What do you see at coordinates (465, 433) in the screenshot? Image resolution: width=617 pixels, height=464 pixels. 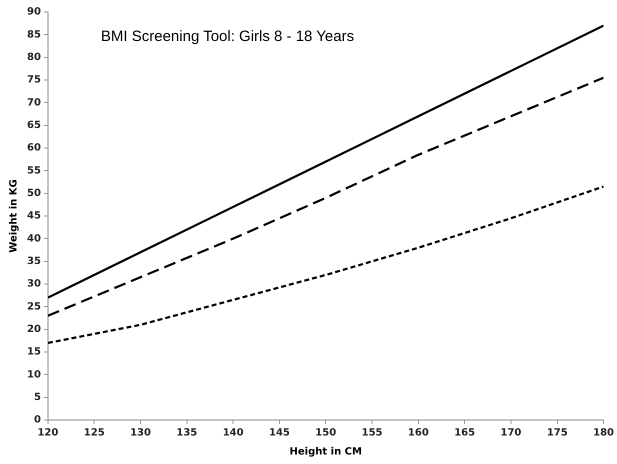 I see `x-tick-label: 165` at bounding box center [465, 433].